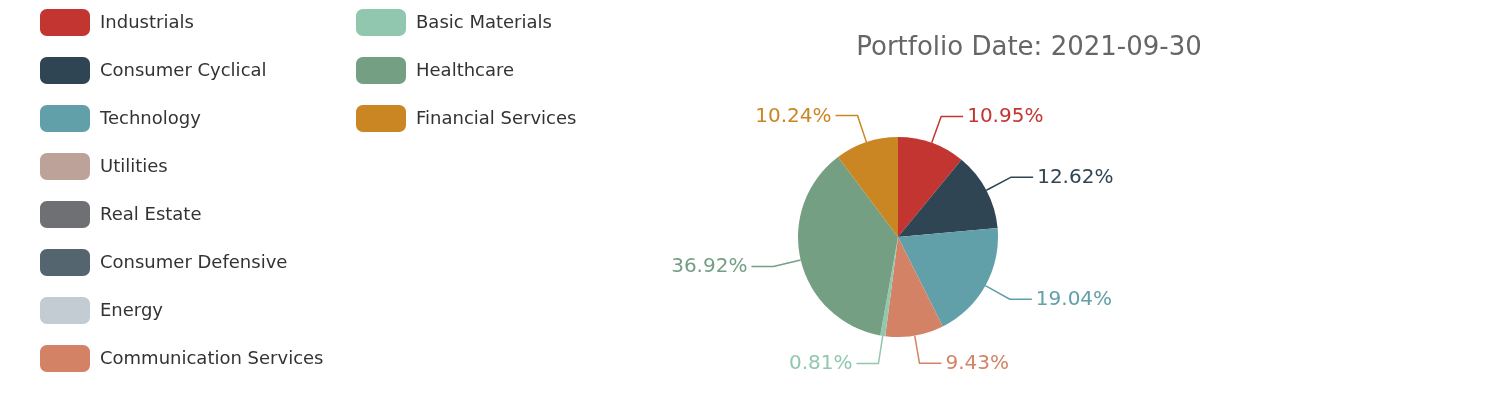  What do you see at coordinates (1029, 46) in the screenshot?
I see `text: Portfolio Date: 2021-09-30` at bounding box center [1029, 46].